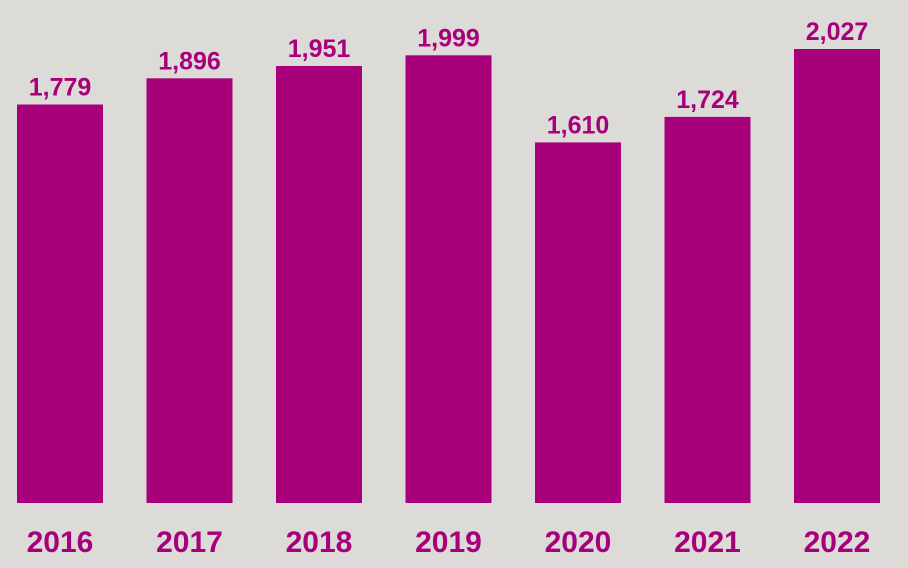  Describe the element at coordinates (837, 542) in the screenshot. I see `x-tick-label-2022: 2022` at that location.